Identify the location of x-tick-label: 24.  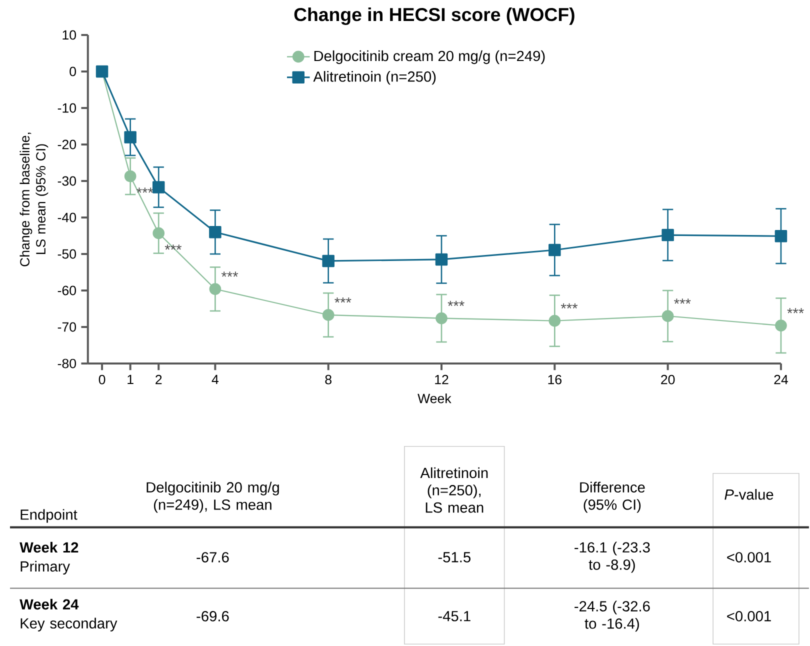
(781, 379).